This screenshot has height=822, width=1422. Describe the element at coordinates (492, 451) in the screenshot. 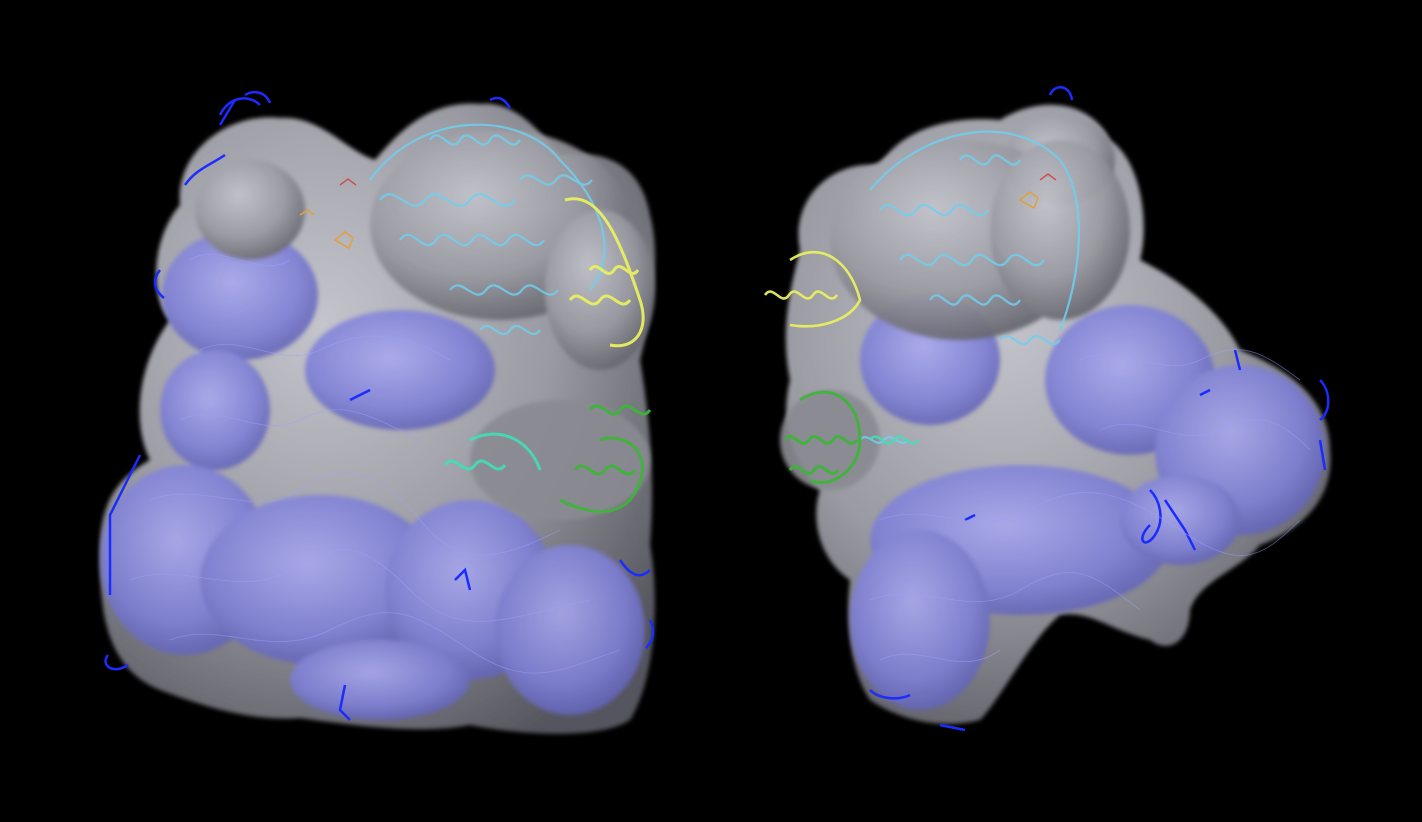

I see `protein-teal-left` at that location.